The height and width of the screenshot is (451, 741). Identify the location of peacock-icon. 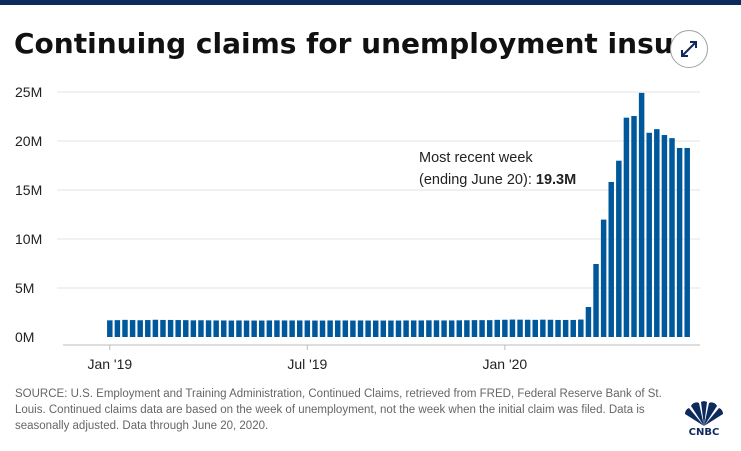
(704, 413).